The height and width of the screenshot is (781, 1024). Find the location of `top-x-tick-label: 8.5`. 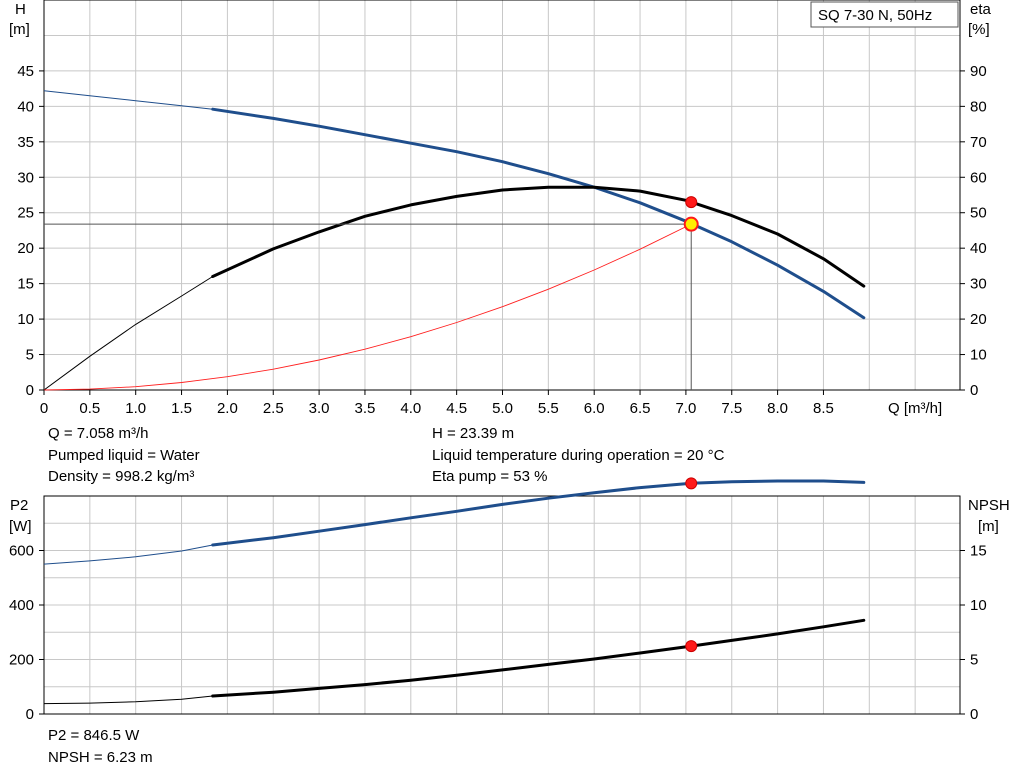

top-x-tick-label: 8.5 is located at coordinates (823, 408).